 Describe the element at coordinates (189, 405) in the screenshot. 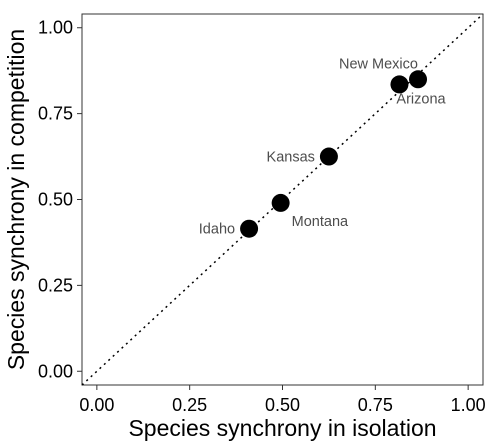

I see `x-tick-label: 0.25` at that location.